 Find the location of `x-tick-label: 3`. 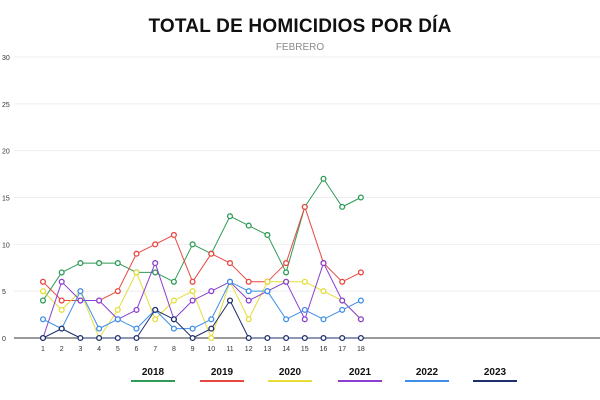

x-tick-label: 3 is located at coordinates (80, 349).